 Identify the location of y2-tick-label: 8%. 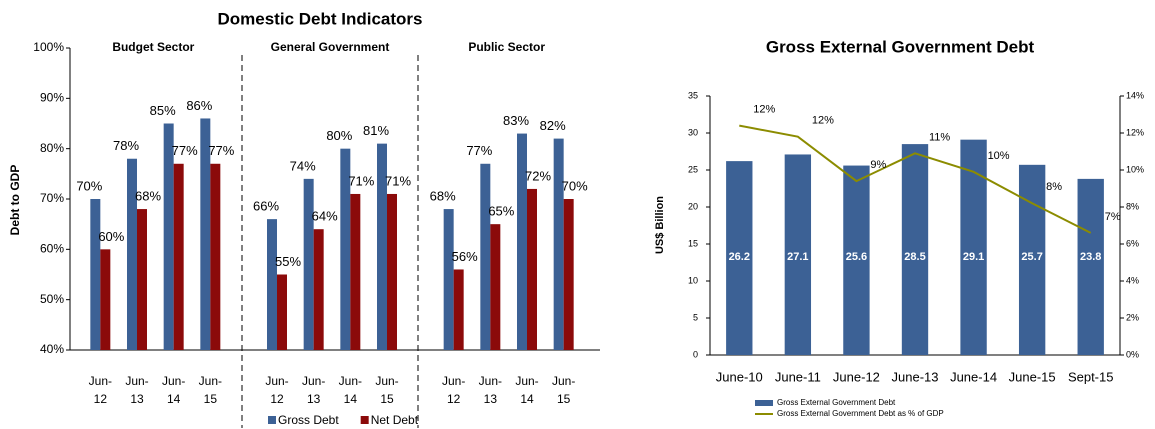
(1132, 206).